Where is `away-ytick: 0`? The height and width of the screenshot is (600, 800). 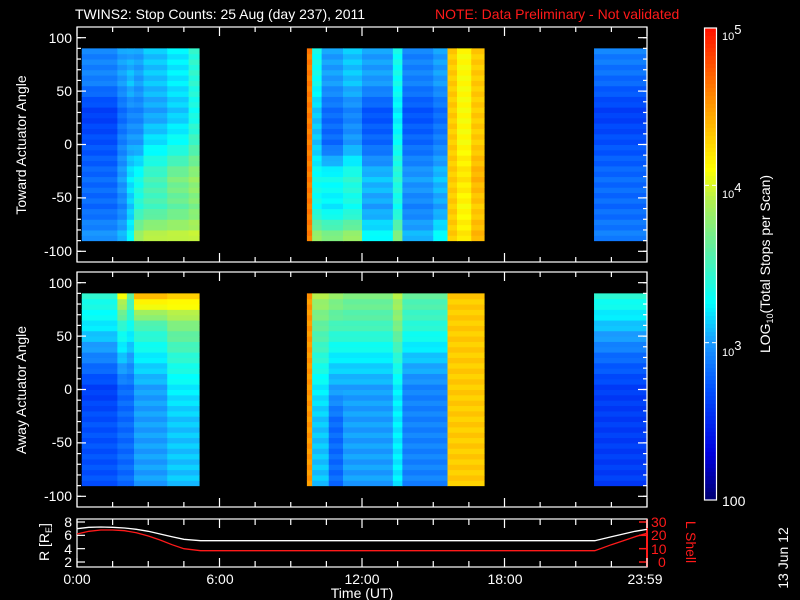
away-ytick: 0 is located at coordinates (68, 389).